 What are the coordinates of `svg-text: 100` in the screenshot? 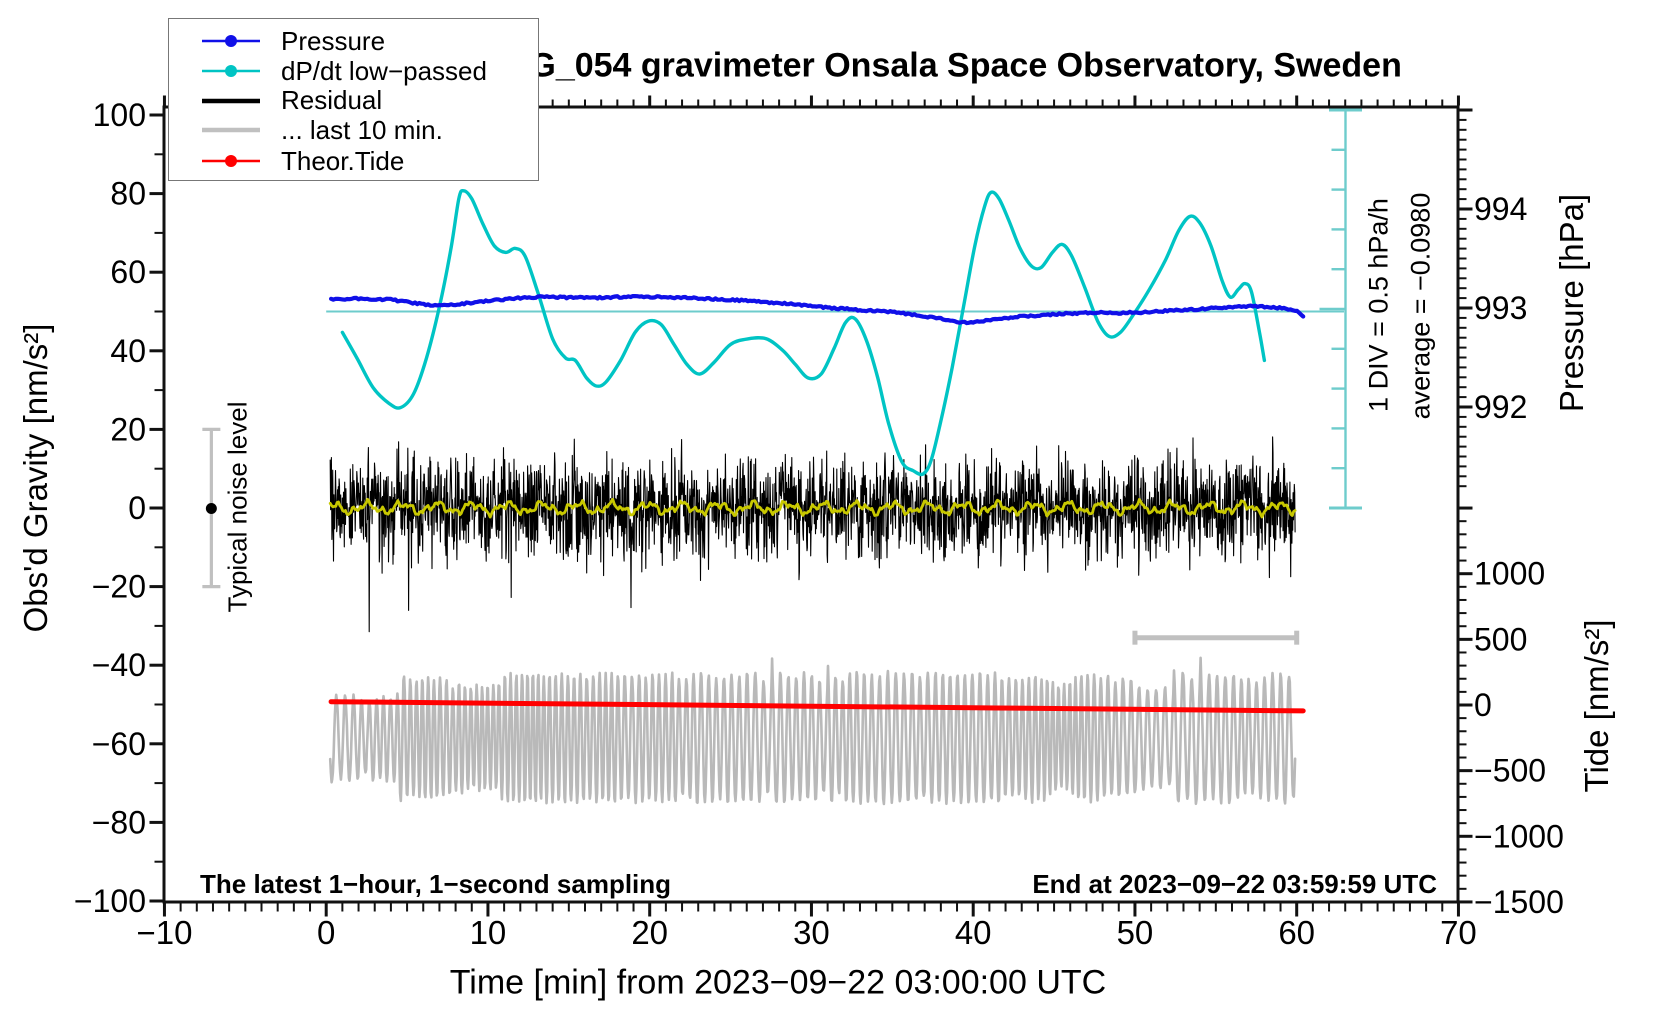 It's located at (119, 115).